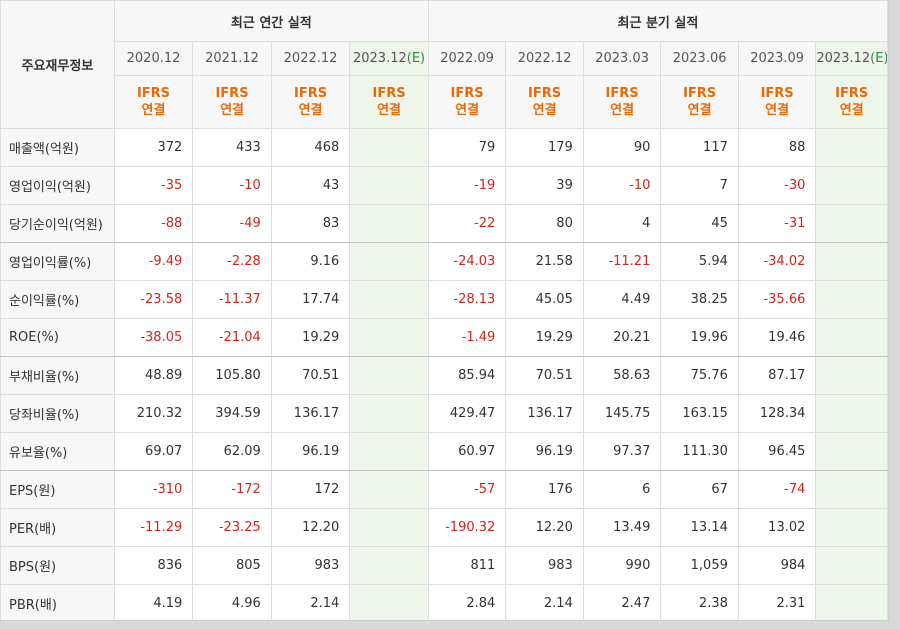 The height and width of the screenshot is (629, 900). Describe the element at coordinates (777, 147) in the screenshot. I see `table-cell: 88` at that location.